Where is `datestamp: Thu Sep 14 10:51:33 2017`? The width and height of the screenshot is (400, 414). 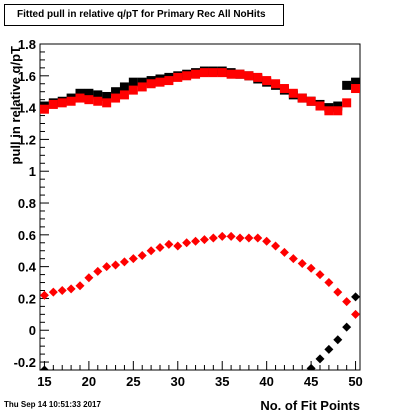
datestamp: Thu Sep 14 10:51:33 2017 is located at coordinates (52, 404).